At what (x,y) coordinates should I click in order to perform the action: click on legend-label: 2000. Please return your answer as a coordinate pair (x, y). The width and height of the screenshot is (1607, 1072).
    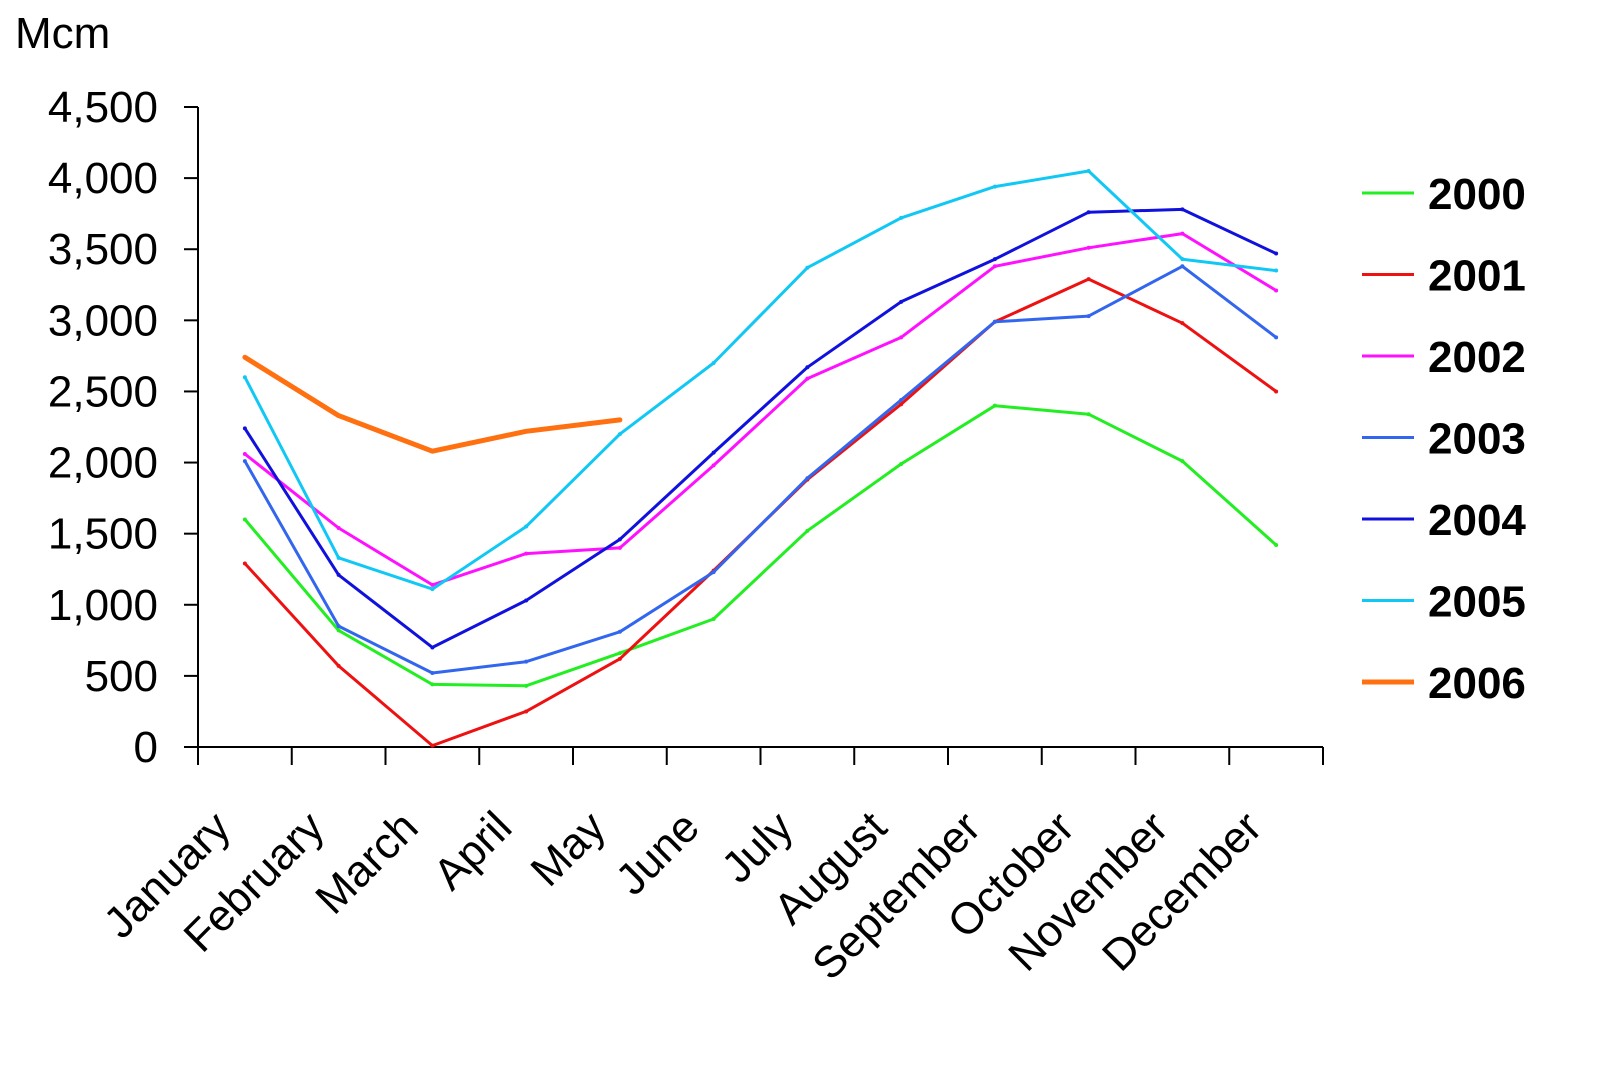
    Looking at the image, I should click on (1477, 194).